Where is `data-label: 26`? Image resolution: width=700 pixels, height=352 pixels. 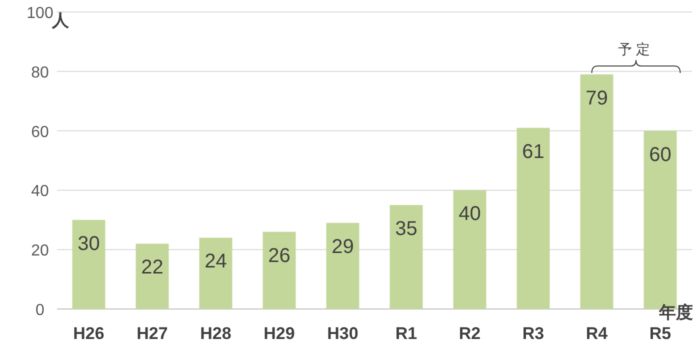 data-label: 26 is located at coordinates (279, 255).